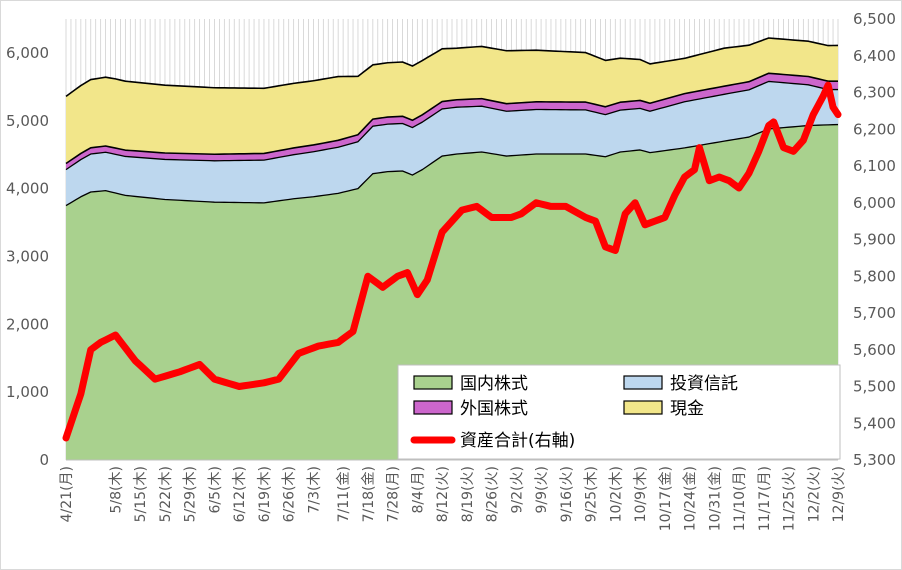 The height and width of the screenshot is (570, 902). I want to click on x-tick-label: 11/25(火), so click(790, 498).